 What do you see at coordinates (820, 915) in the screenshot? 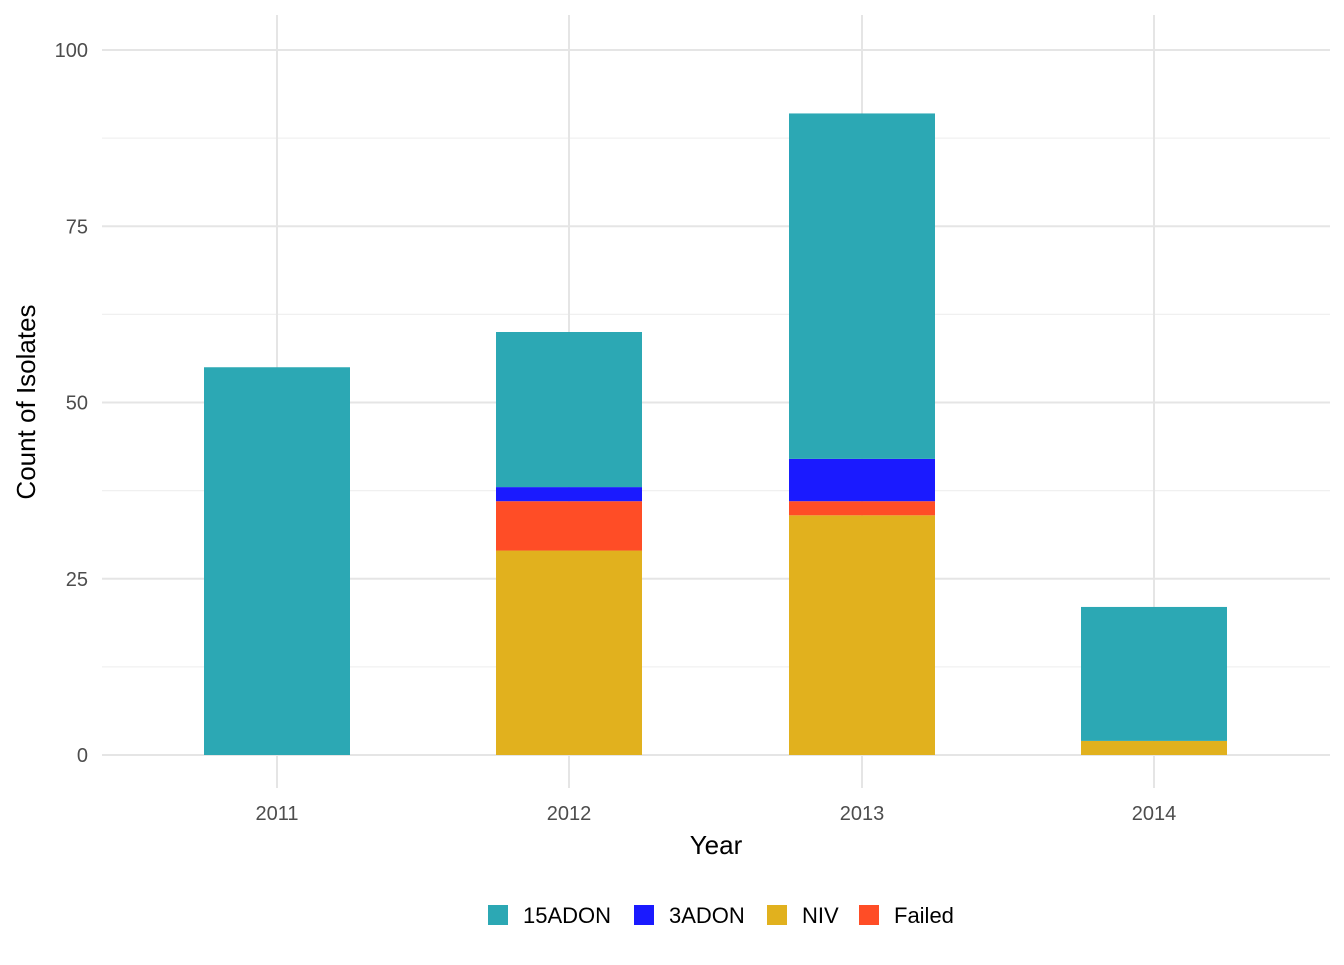
I see `legend-label-niv: NIV` at bounding box center [820, 915].